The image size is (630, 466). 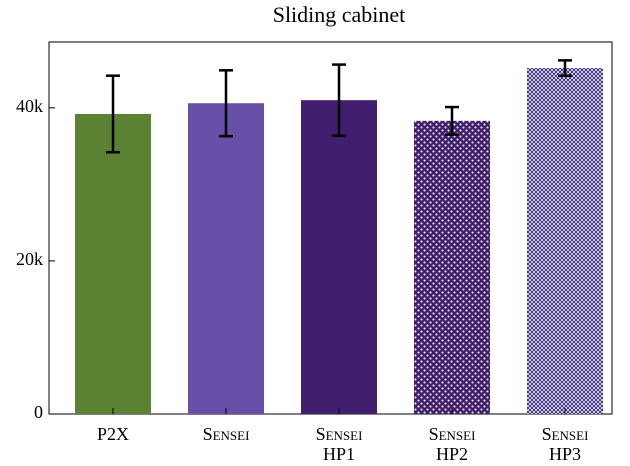 What do you see at coordinates (226, 434) in the screenshot?
I see `x-tick-label: Sensei` at bounding box center [226, 434].